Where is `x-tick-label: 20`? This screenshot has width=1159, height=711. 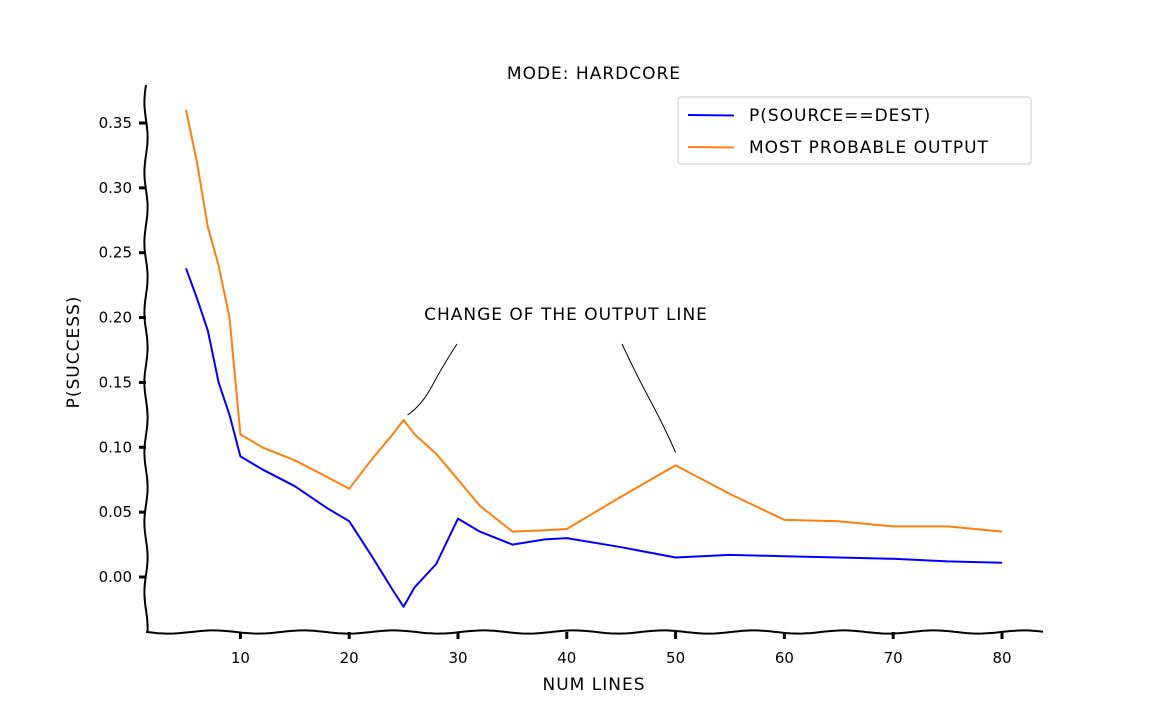 x-tick-label: 20 is located at coordinates (349, 658).